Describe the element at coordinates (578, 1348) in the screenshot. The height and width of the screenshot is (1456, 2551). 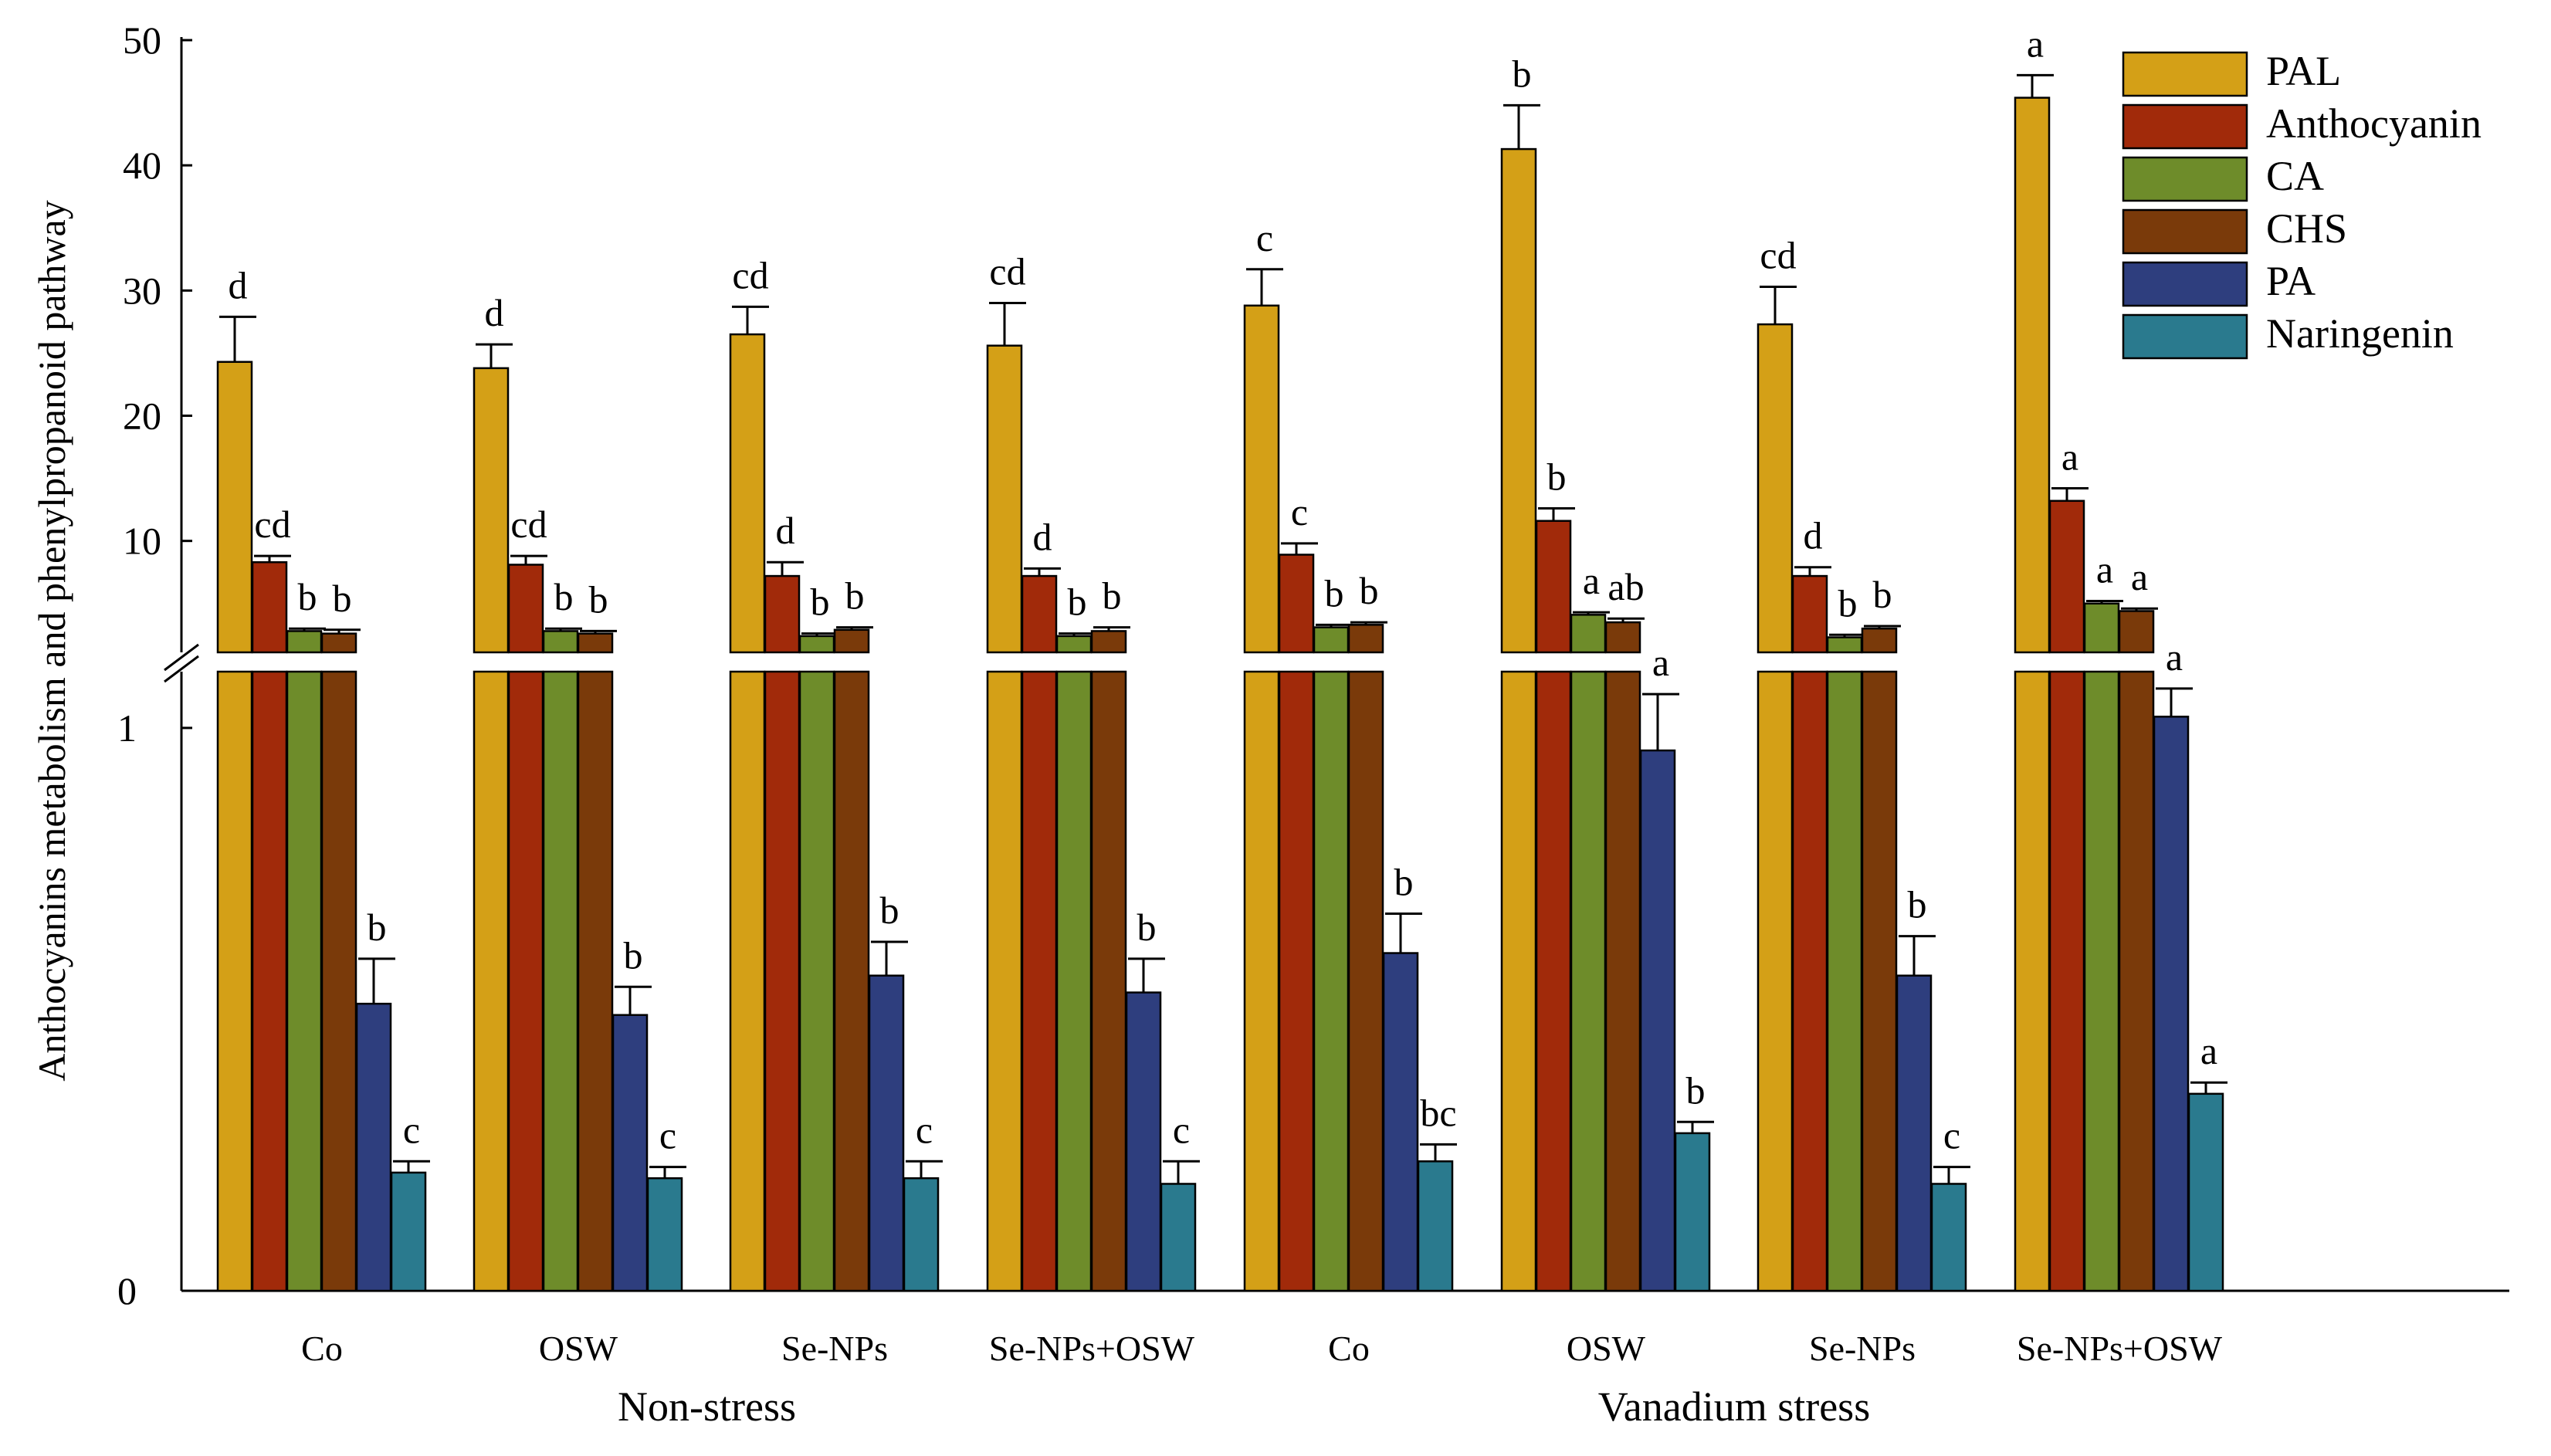
I see `x-tick-label: OSW` at that location.